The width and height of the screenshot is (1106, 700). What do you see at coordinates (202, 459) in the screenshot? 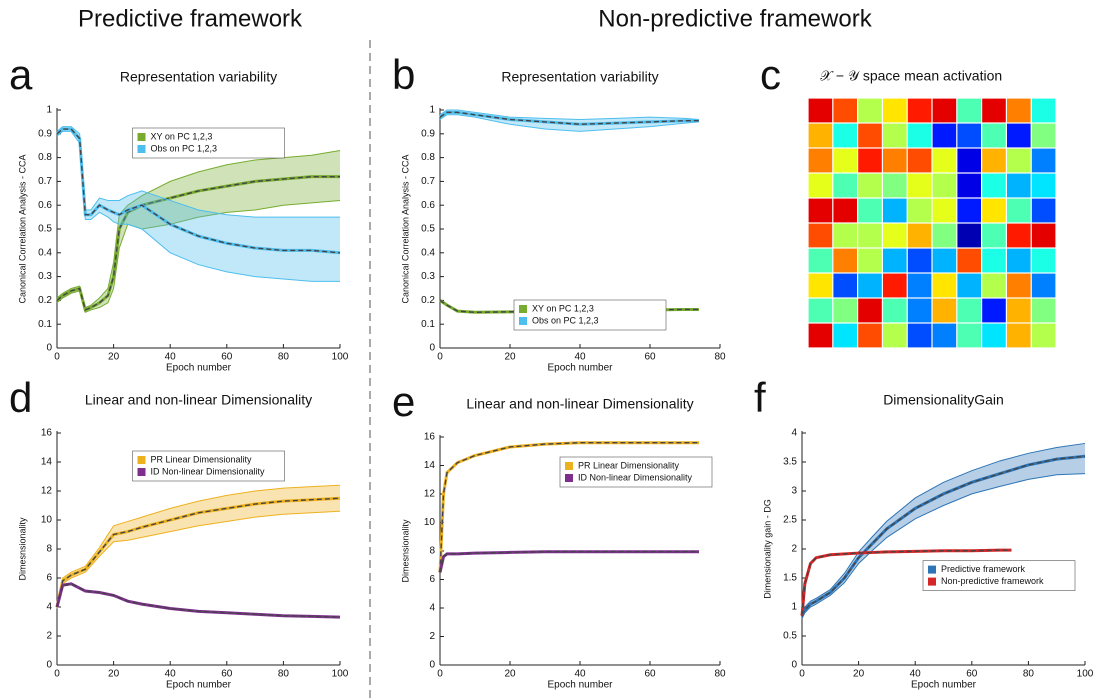
I see `legend-label: PR Linear Dimensionality` at bounding box center [202, 459].